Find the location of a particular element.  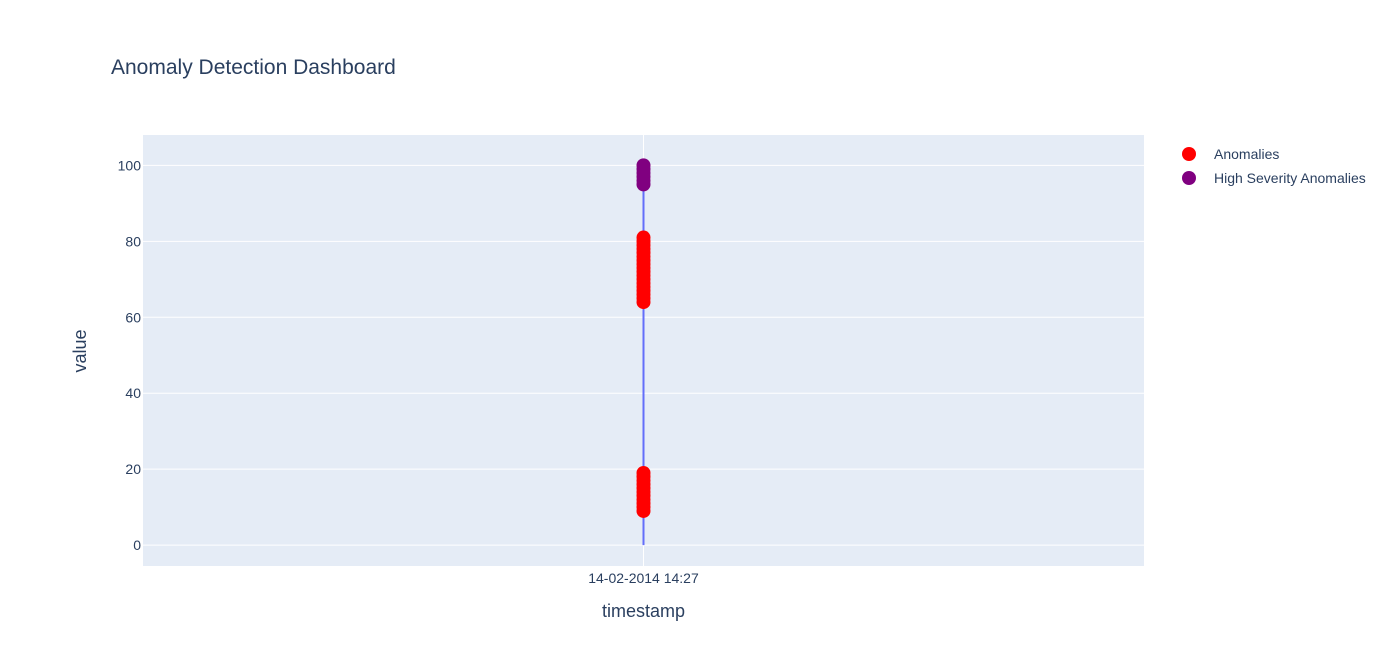

y-axis-title: value is located at coordinates (80, 350).